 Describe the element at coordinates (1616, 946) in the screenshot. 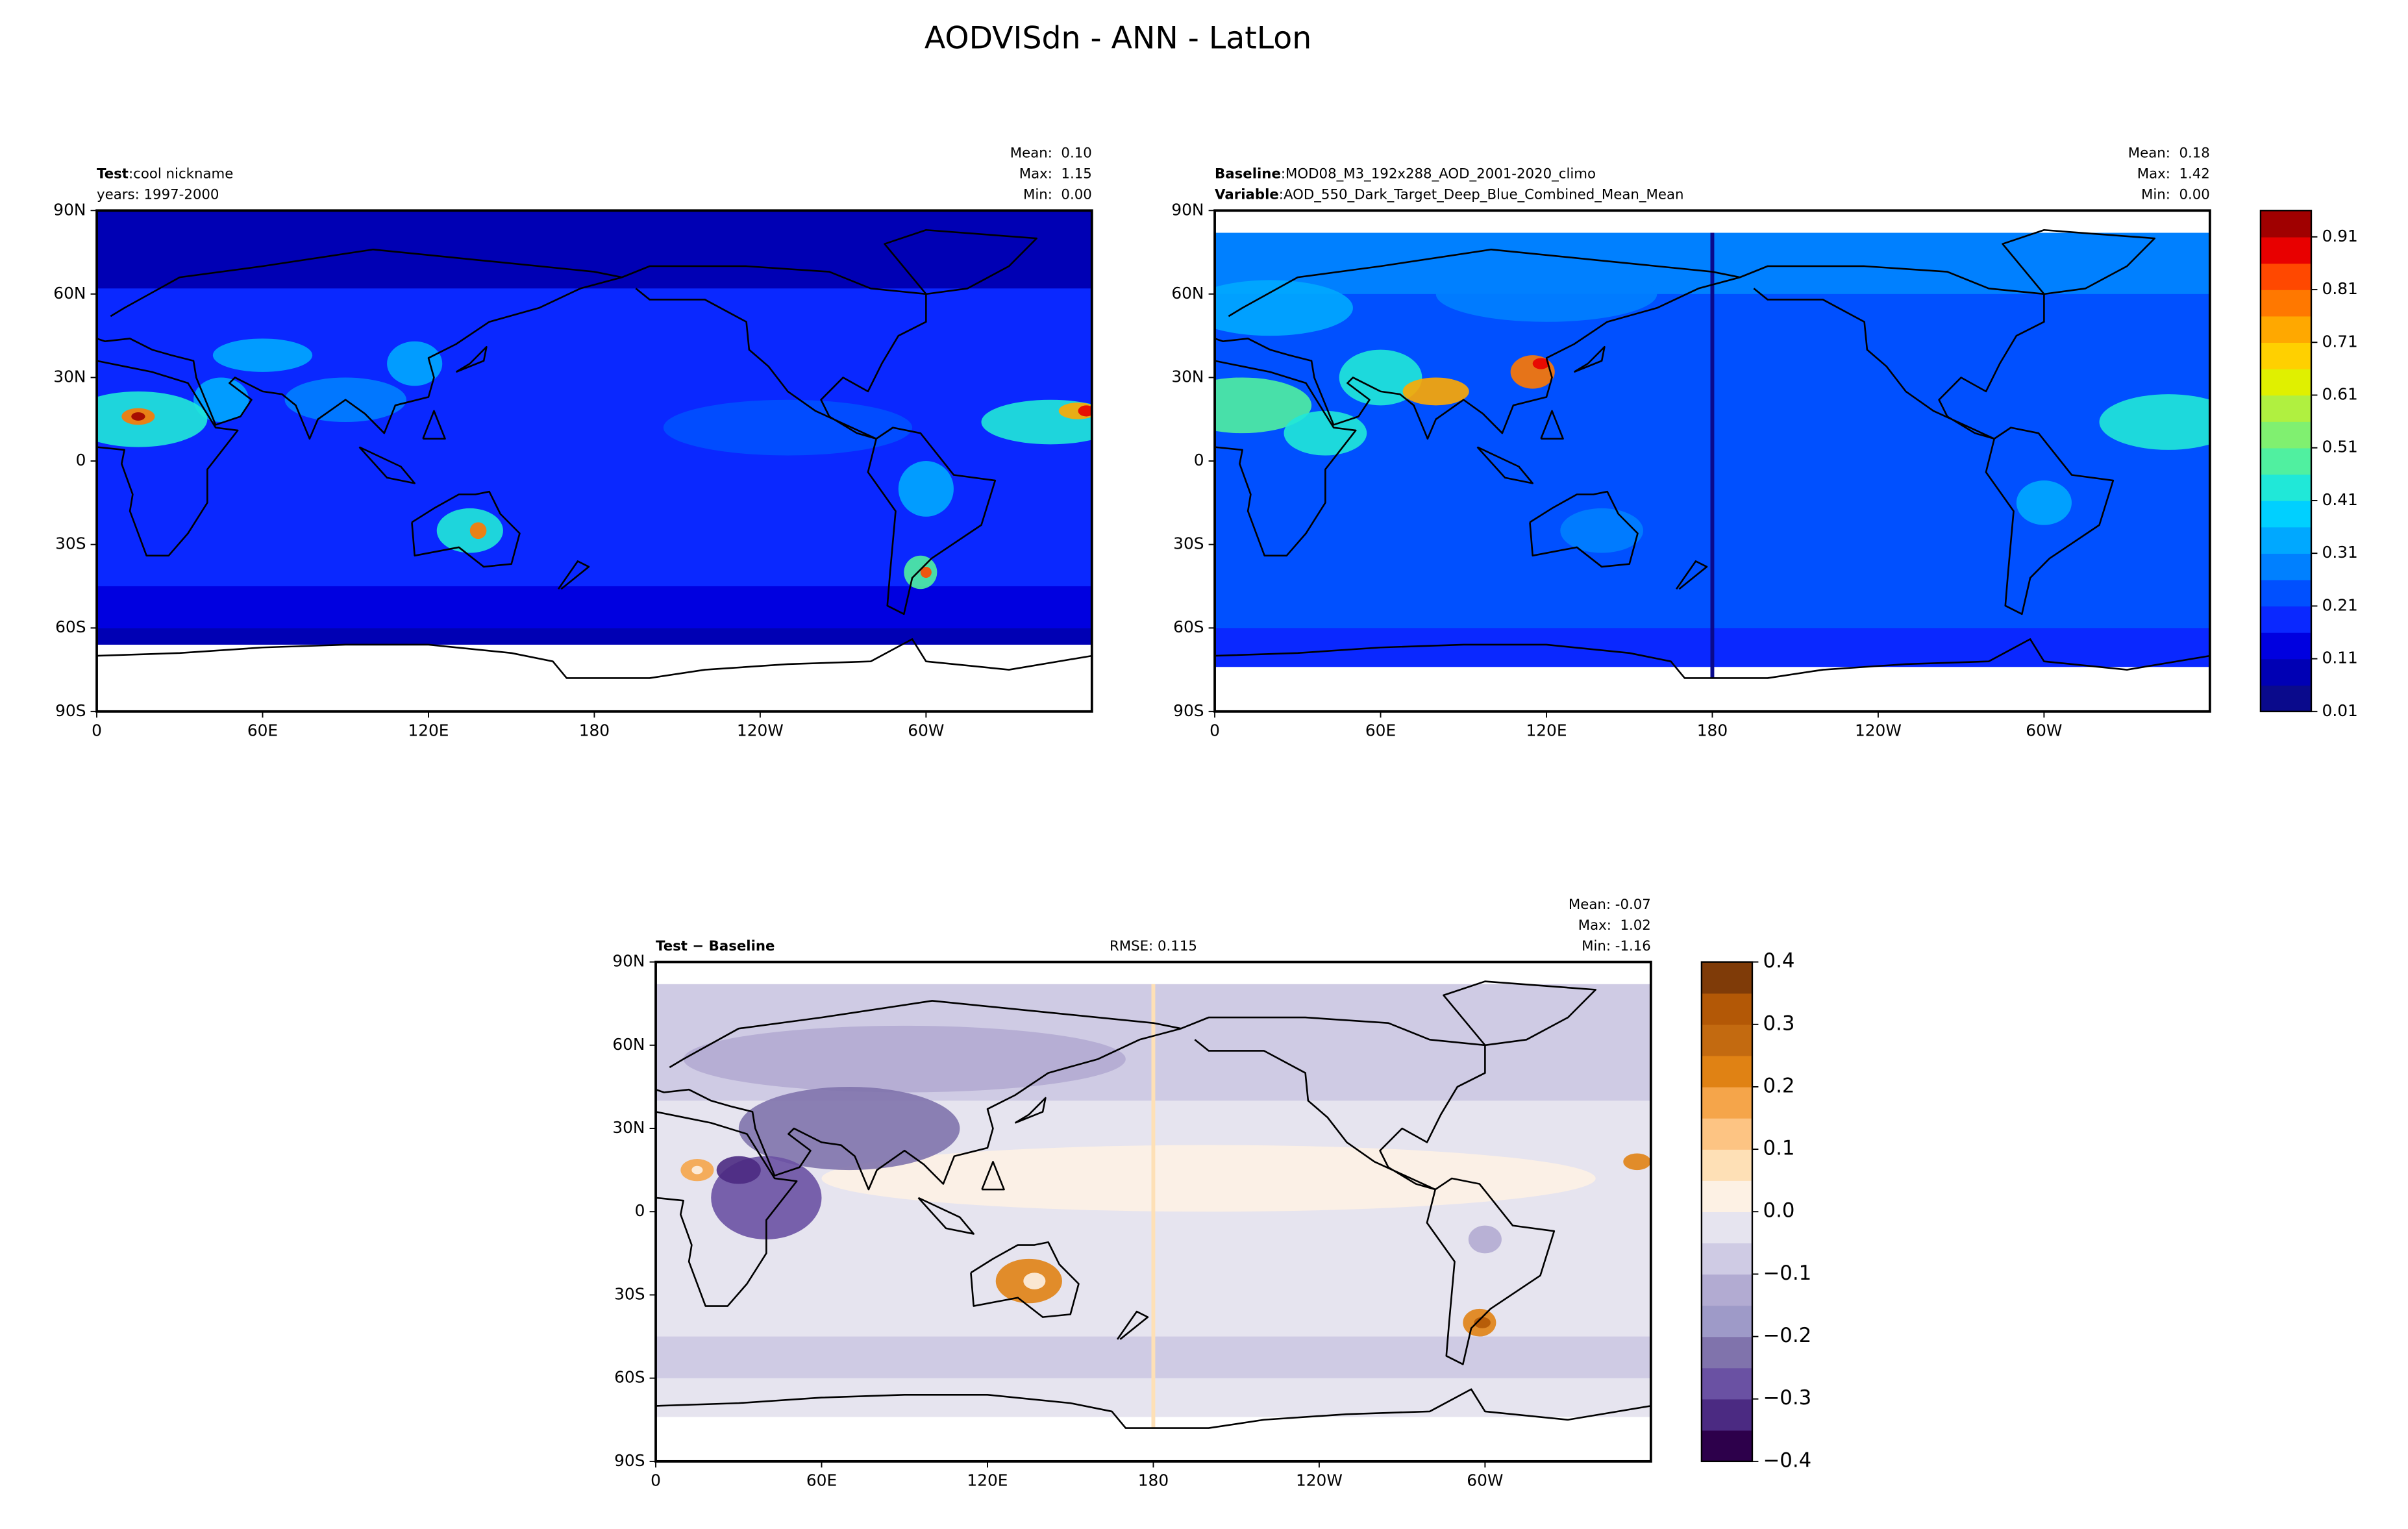

I see `panel-stat: Min: -1.16` at that location.